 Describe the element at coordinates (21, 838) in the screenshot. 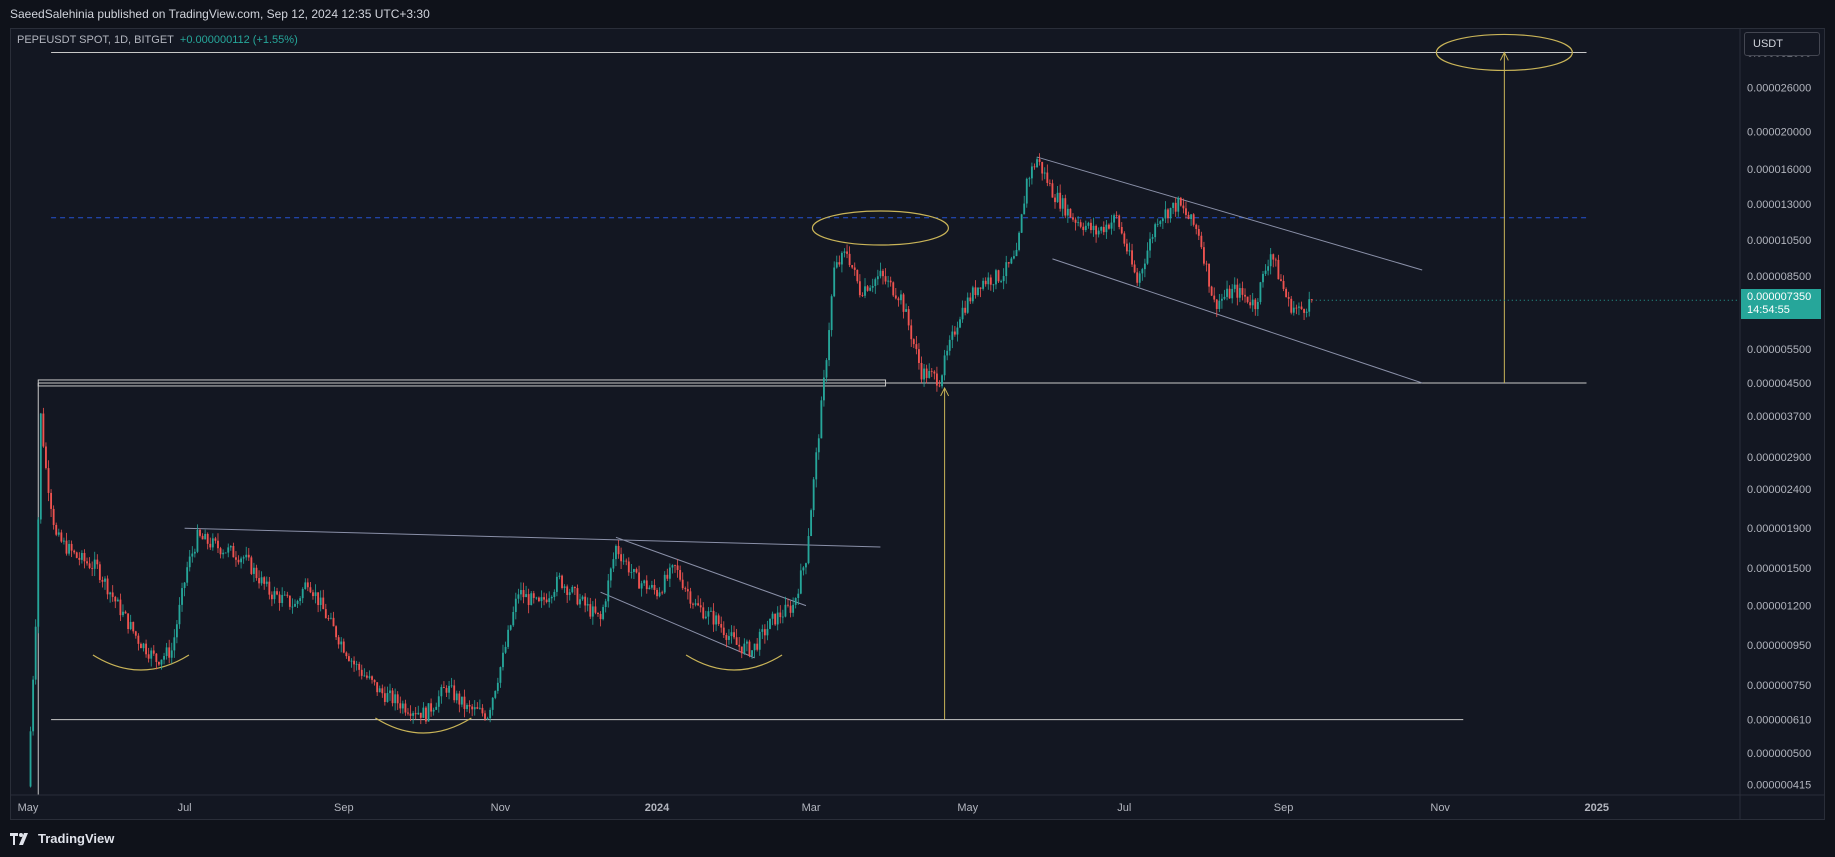

I see `tradingview-logo-icon` at that location.